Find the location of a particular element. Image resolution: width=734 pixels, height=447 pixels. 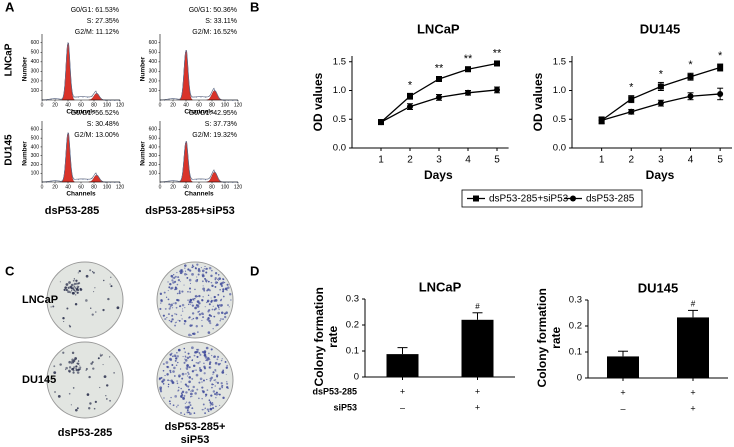

cell-cycle-stat: G0/G1: 42.95% is located at coordinates (213, 113).